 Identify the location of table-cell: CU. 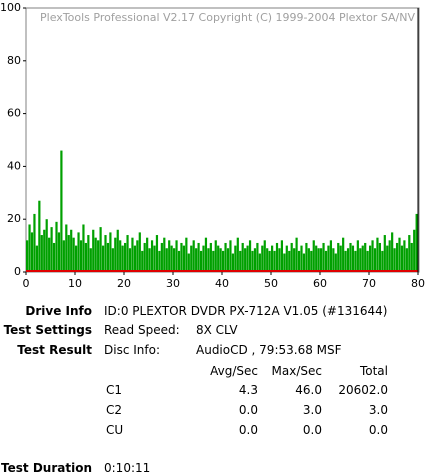
(115, 430).